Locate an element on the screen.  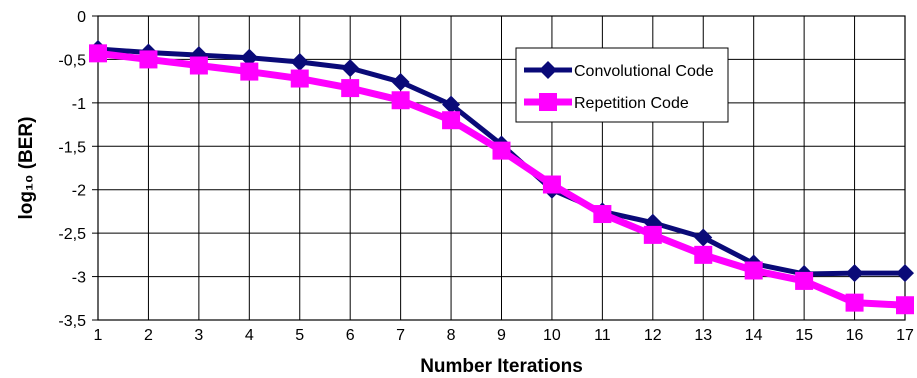
legend-label: Convolutional Code is located at coordinates (644, 71).